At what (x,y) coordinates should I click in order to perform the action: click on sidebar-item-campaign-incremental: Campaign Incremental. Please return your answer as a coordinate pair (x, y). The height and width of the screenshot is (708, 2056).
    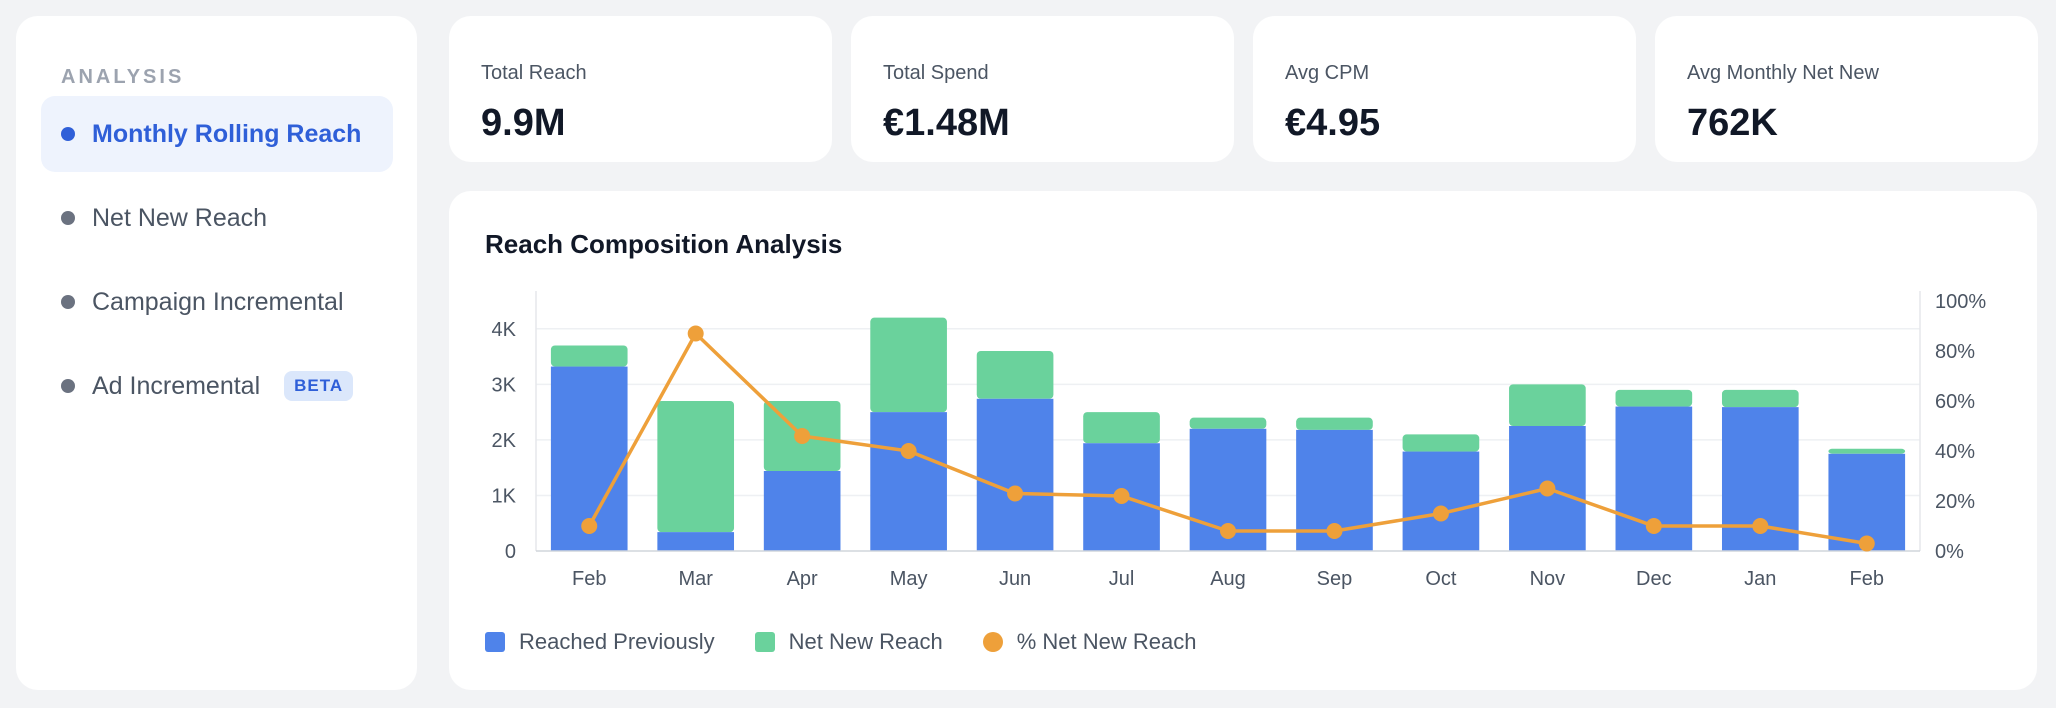
    Looking at the image, I should click on (217, 302).